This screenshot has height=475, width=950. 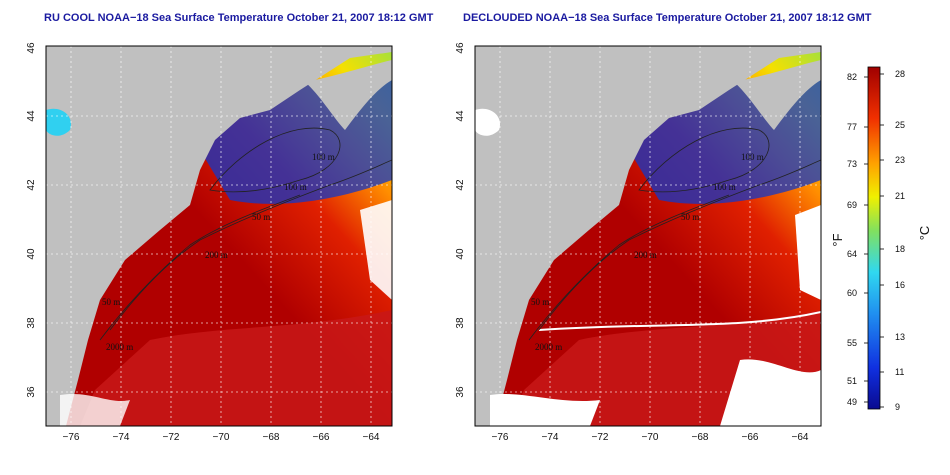 I want to click on c-label: 11, so click(x=899, y=372).